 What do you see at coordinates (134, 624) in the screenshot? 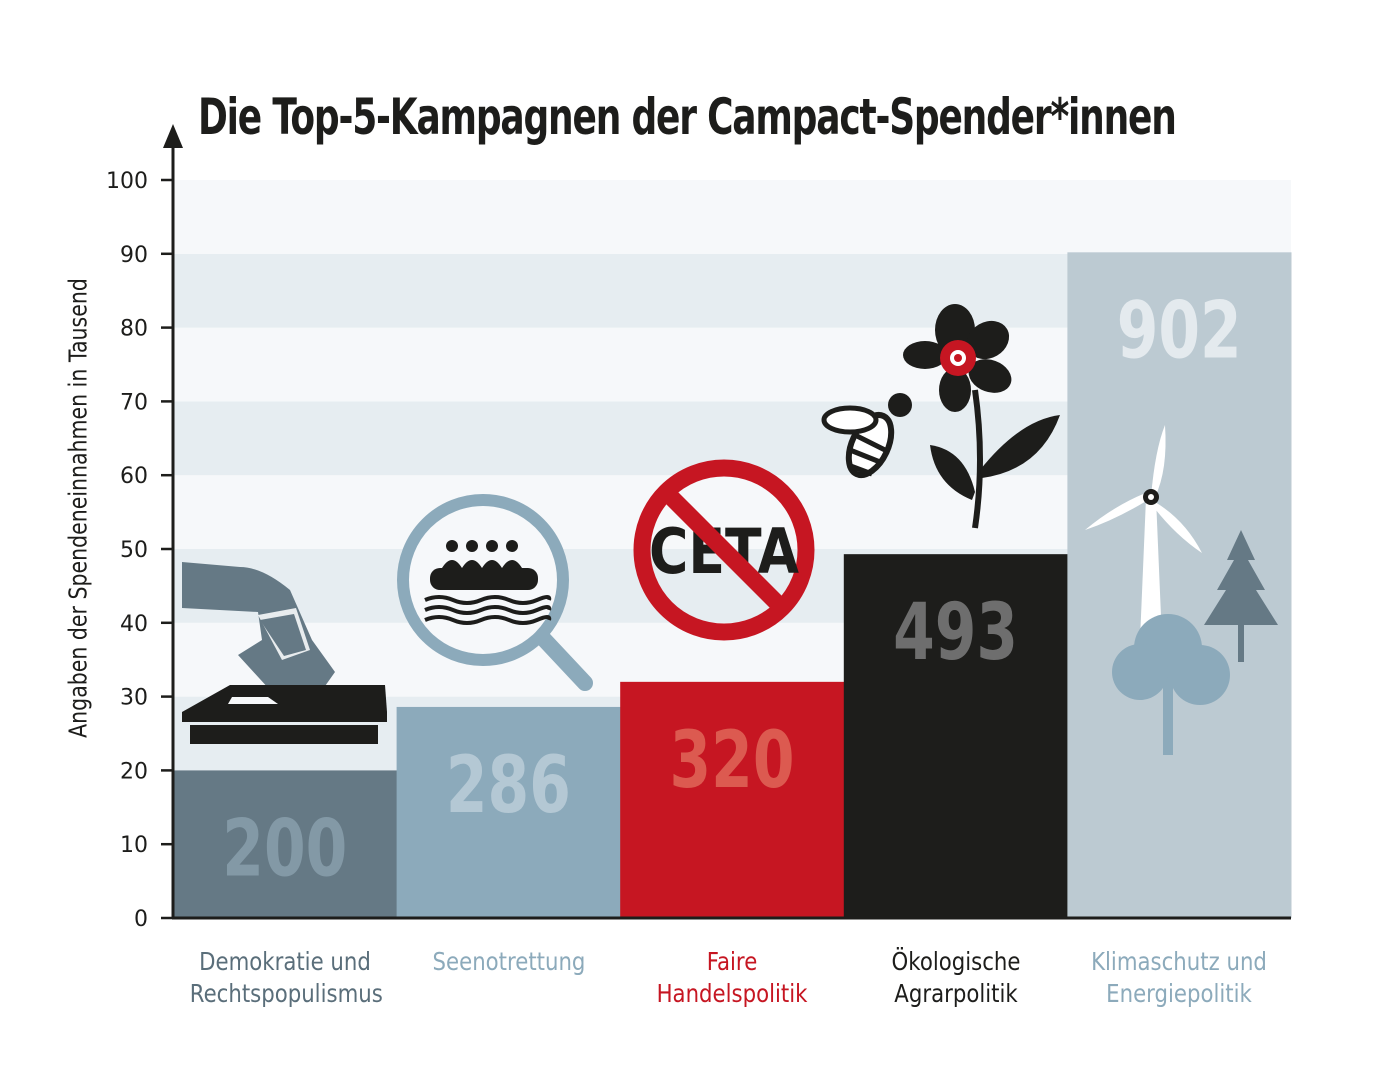
I see `y-tick-label: 40` at bounding box center [134, 624].